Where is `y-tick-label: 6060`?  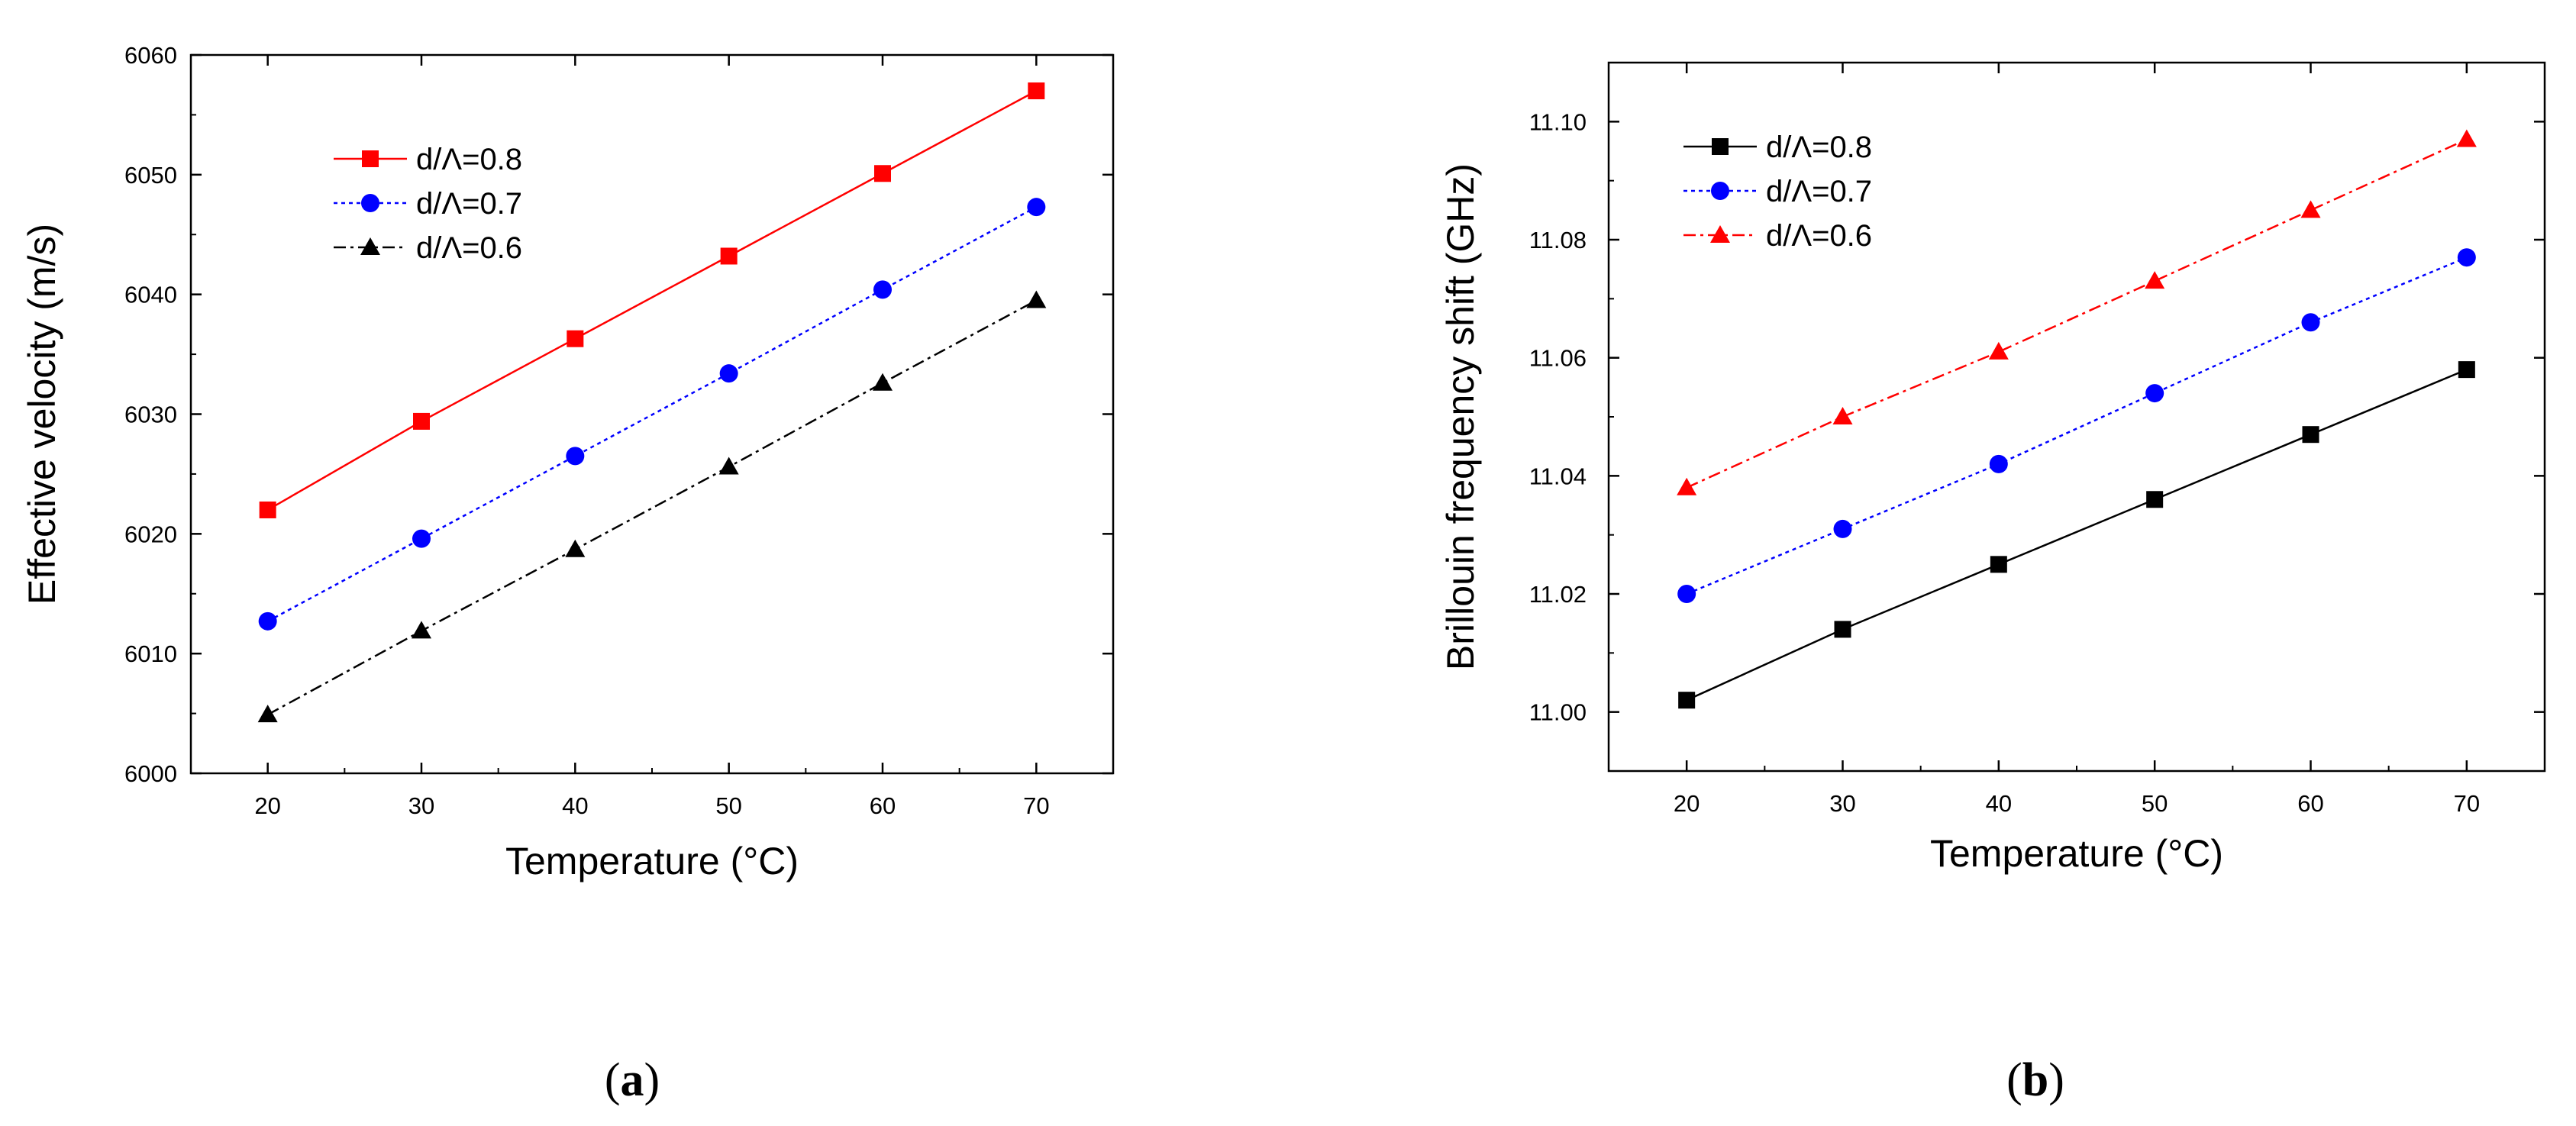
y-tick-label: 6060 is located at coordinates (150, 55).